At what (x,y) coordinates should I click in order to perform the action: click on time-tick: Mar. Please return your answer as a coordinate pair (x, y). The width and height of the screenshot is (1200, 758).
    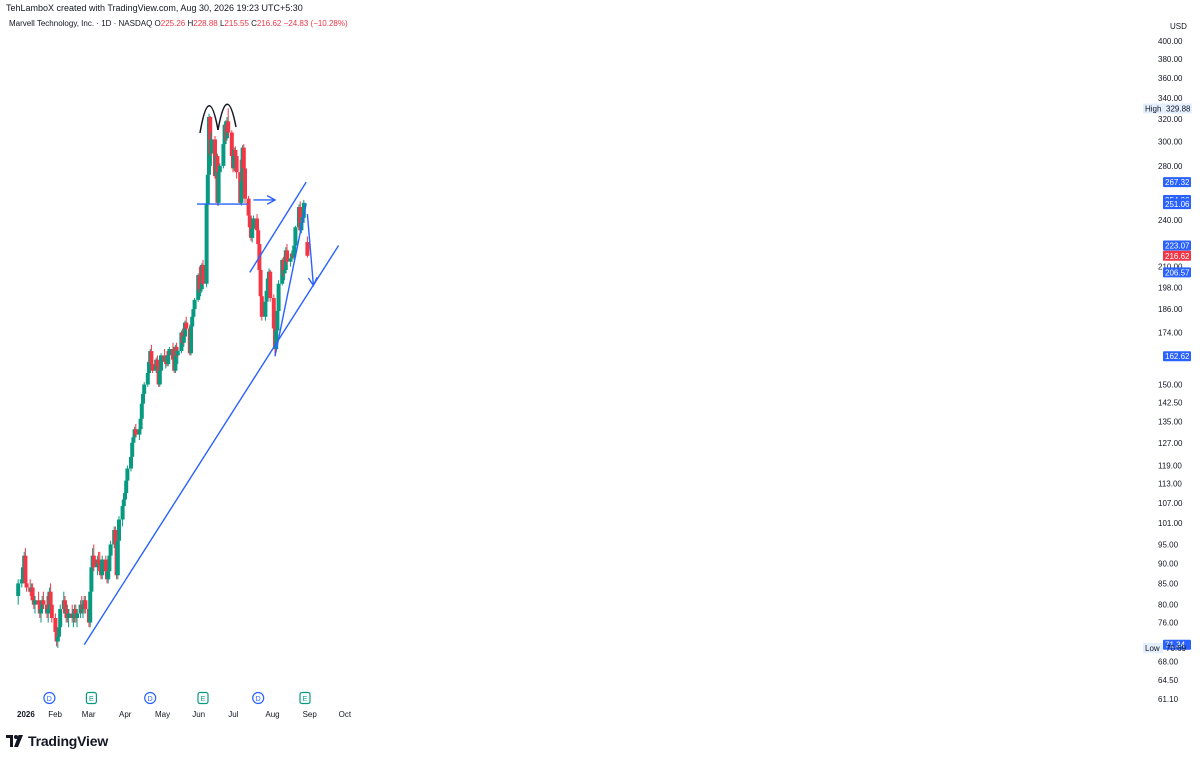
    Looking at the image, I should click on (89, 714).